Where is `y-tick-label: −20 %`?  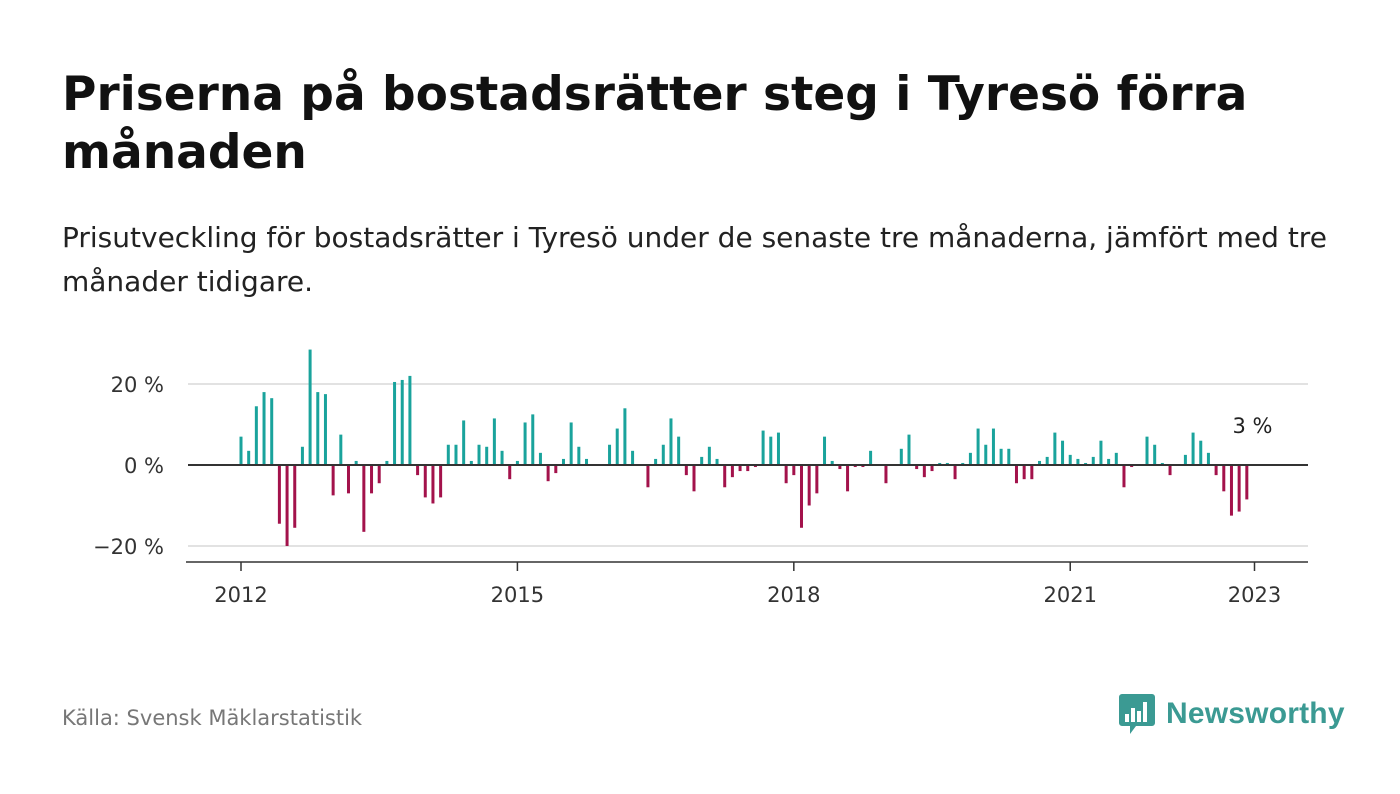
y-tick-label: −20 % is located at coordinates (128, 547).